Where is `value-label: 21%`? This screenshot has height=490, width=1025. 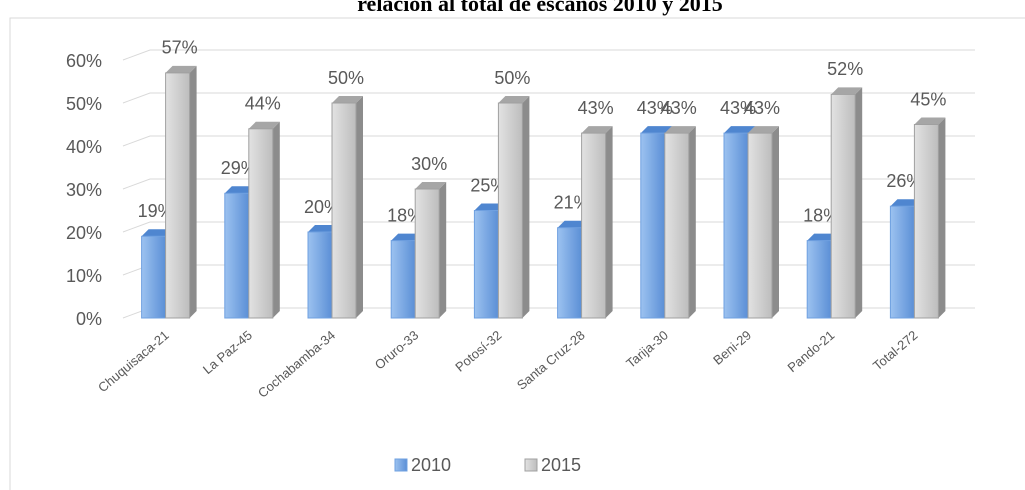 value-label: 21% is located at coordinates (572, 202).